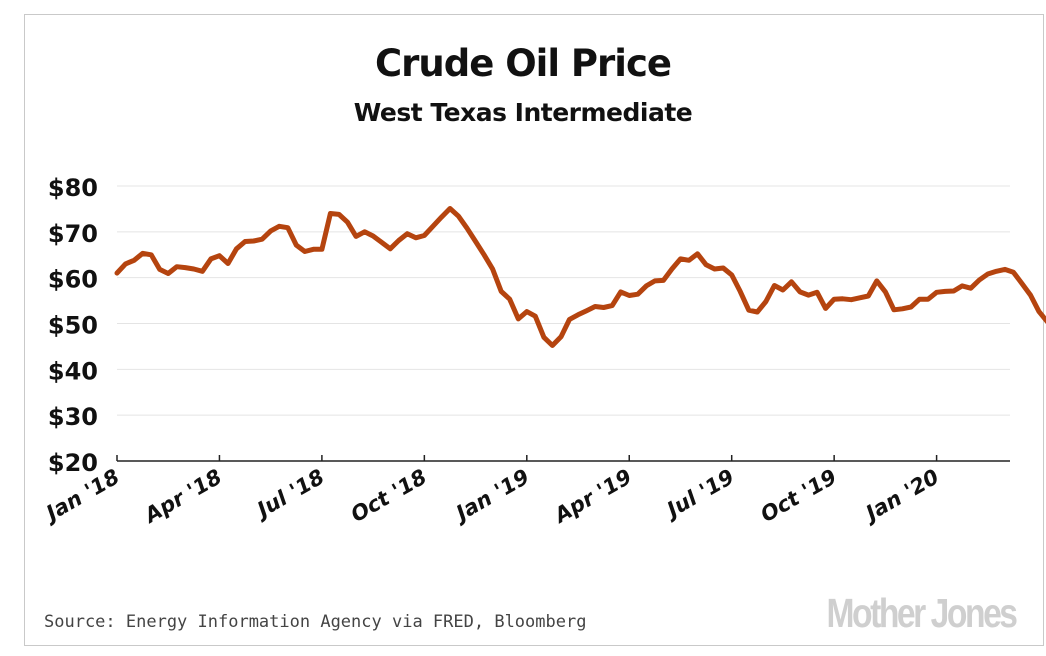  What do you see at coordinates (73, 280) in the screenshot?
I see `y-tick-label: $60` at bounding box center [73, 280].